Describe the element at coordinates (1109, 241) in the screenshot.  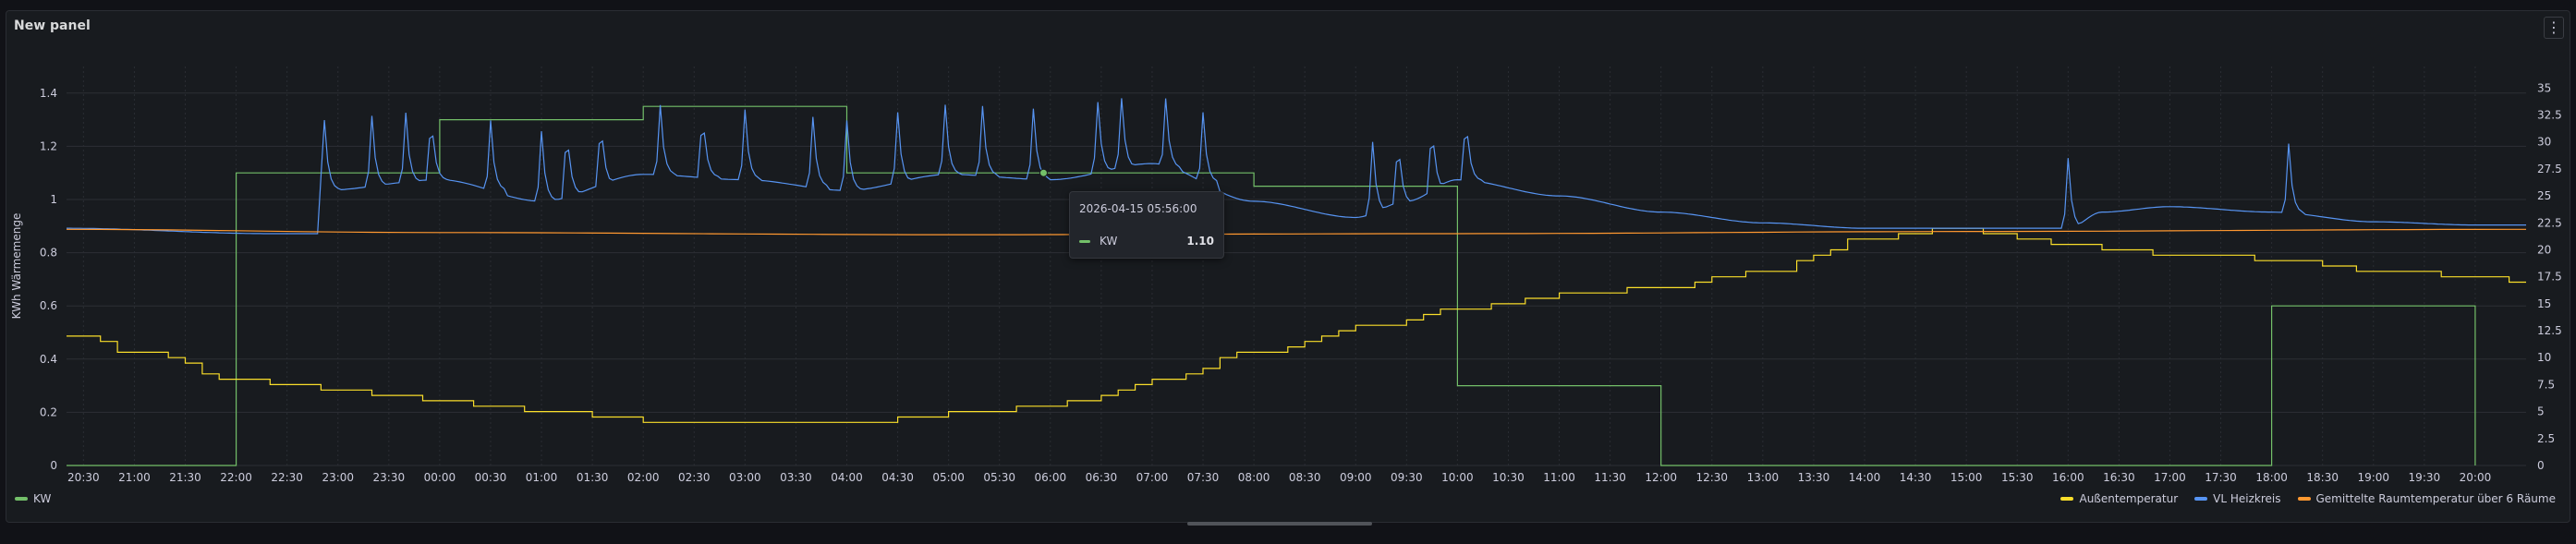
I see `tooltip-series: KW` at that location.